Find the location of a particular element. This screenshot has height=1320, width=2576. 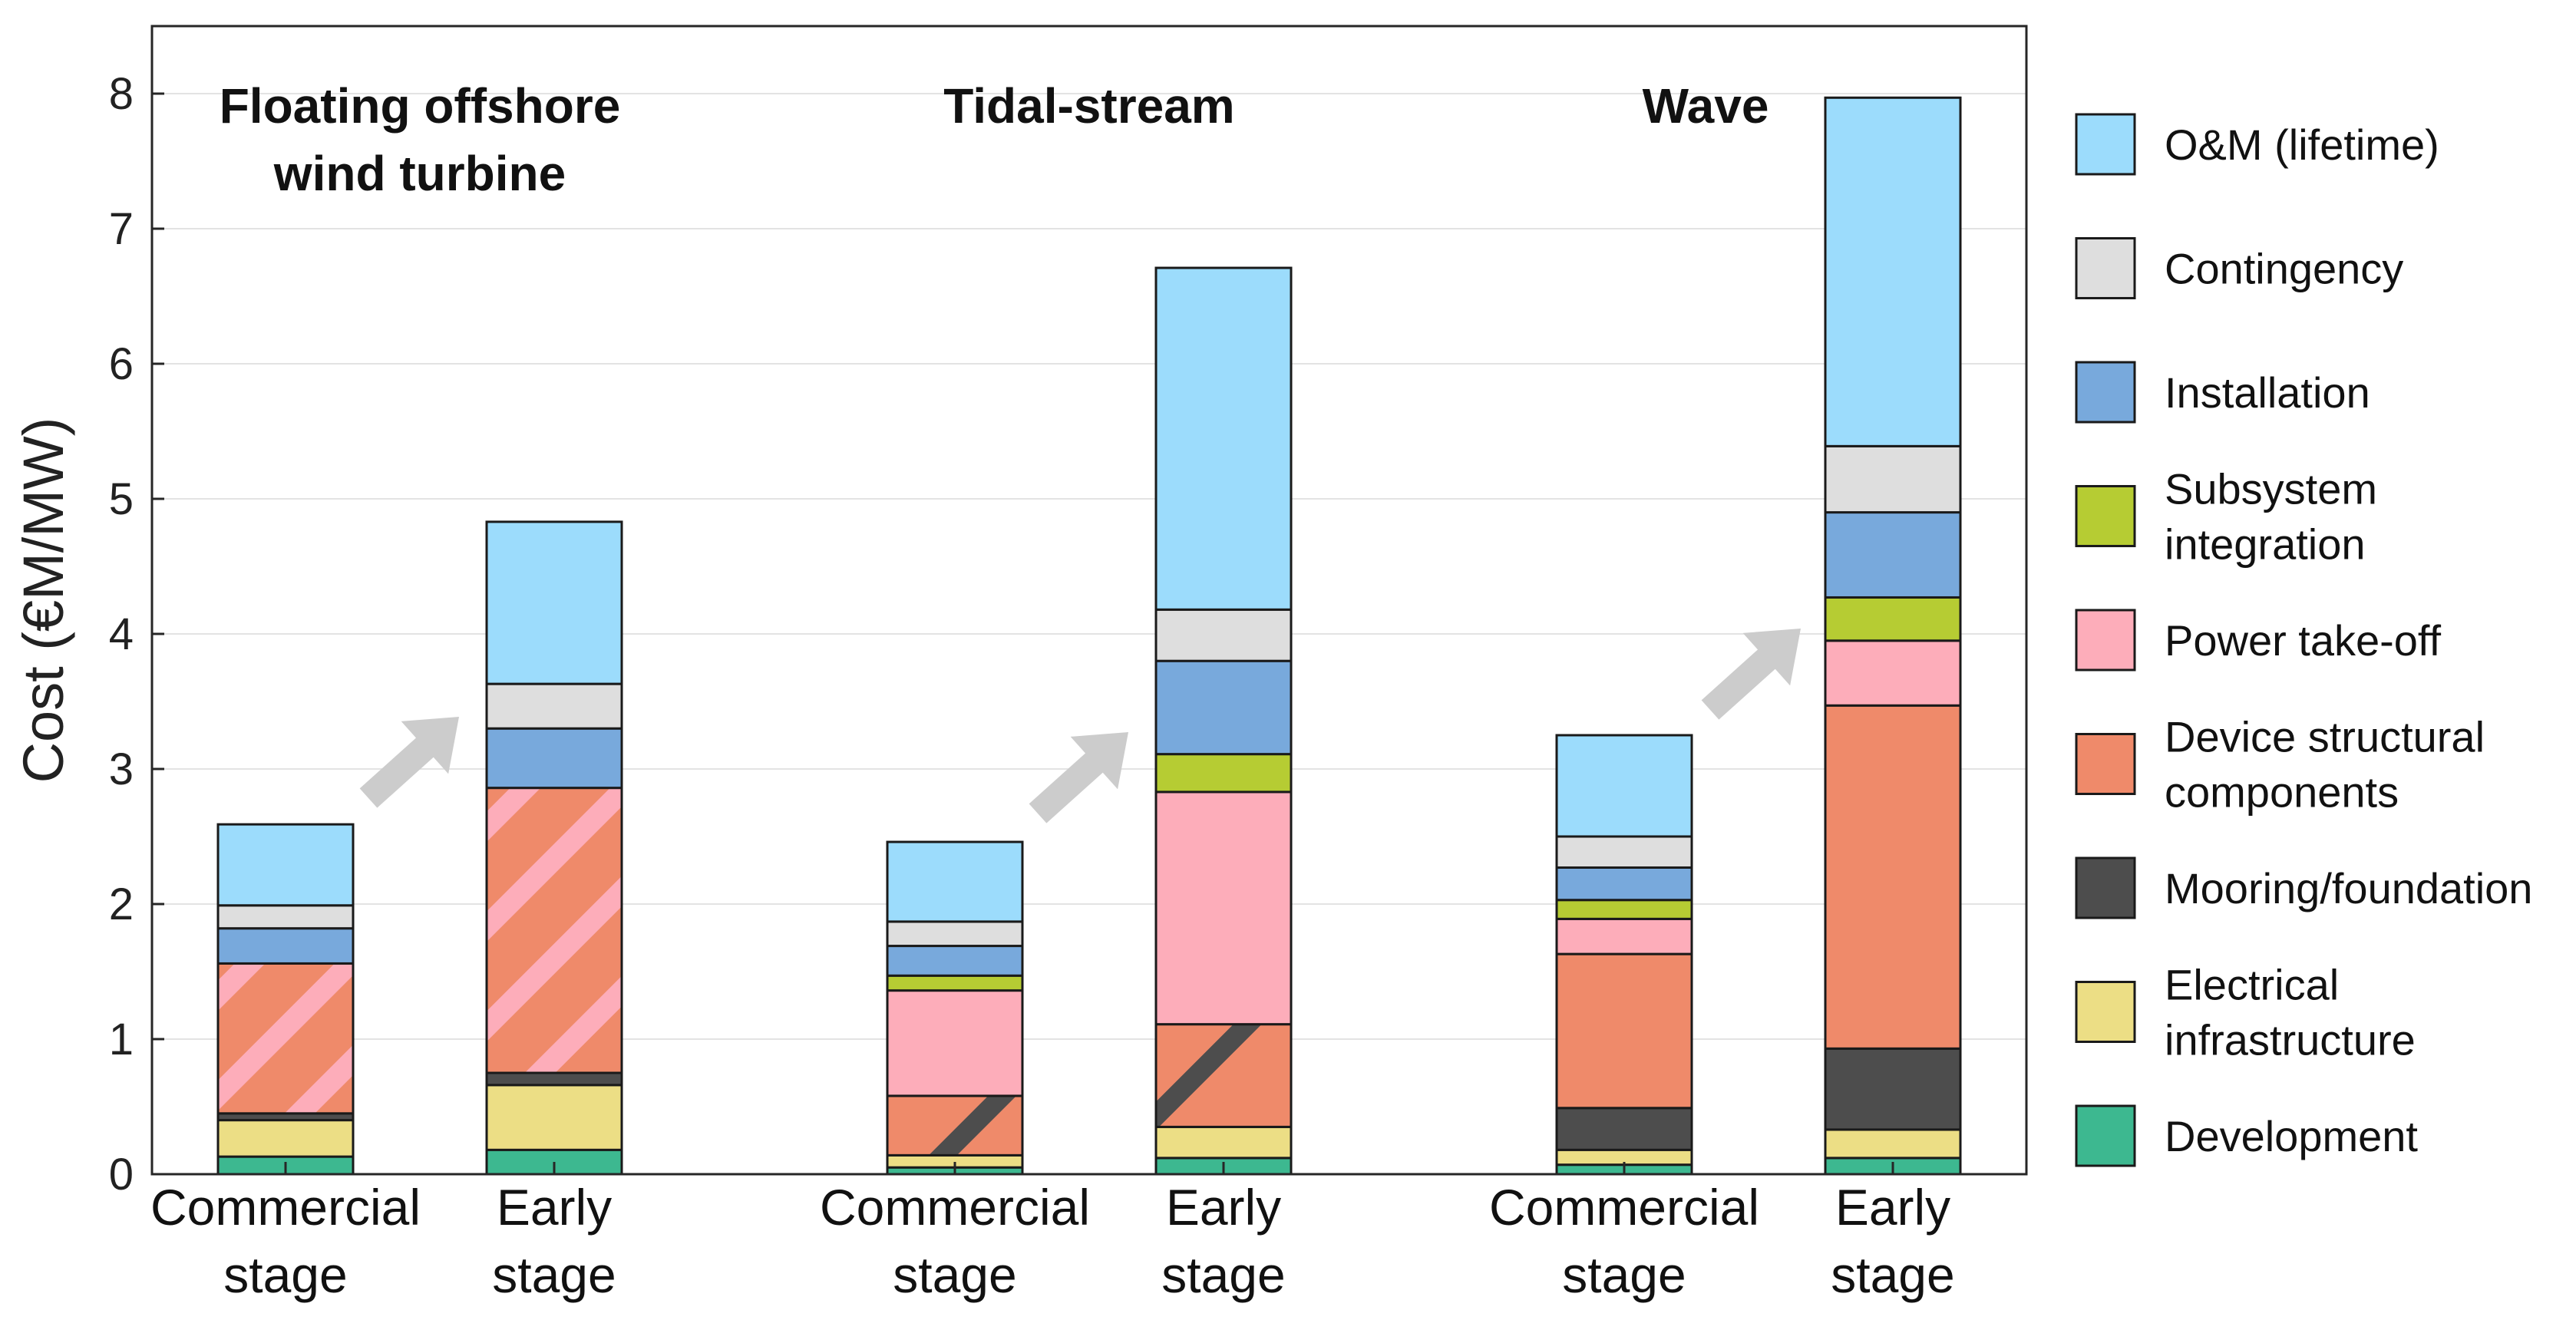

legend-label: Development is located at coordinates (2291, 1136).